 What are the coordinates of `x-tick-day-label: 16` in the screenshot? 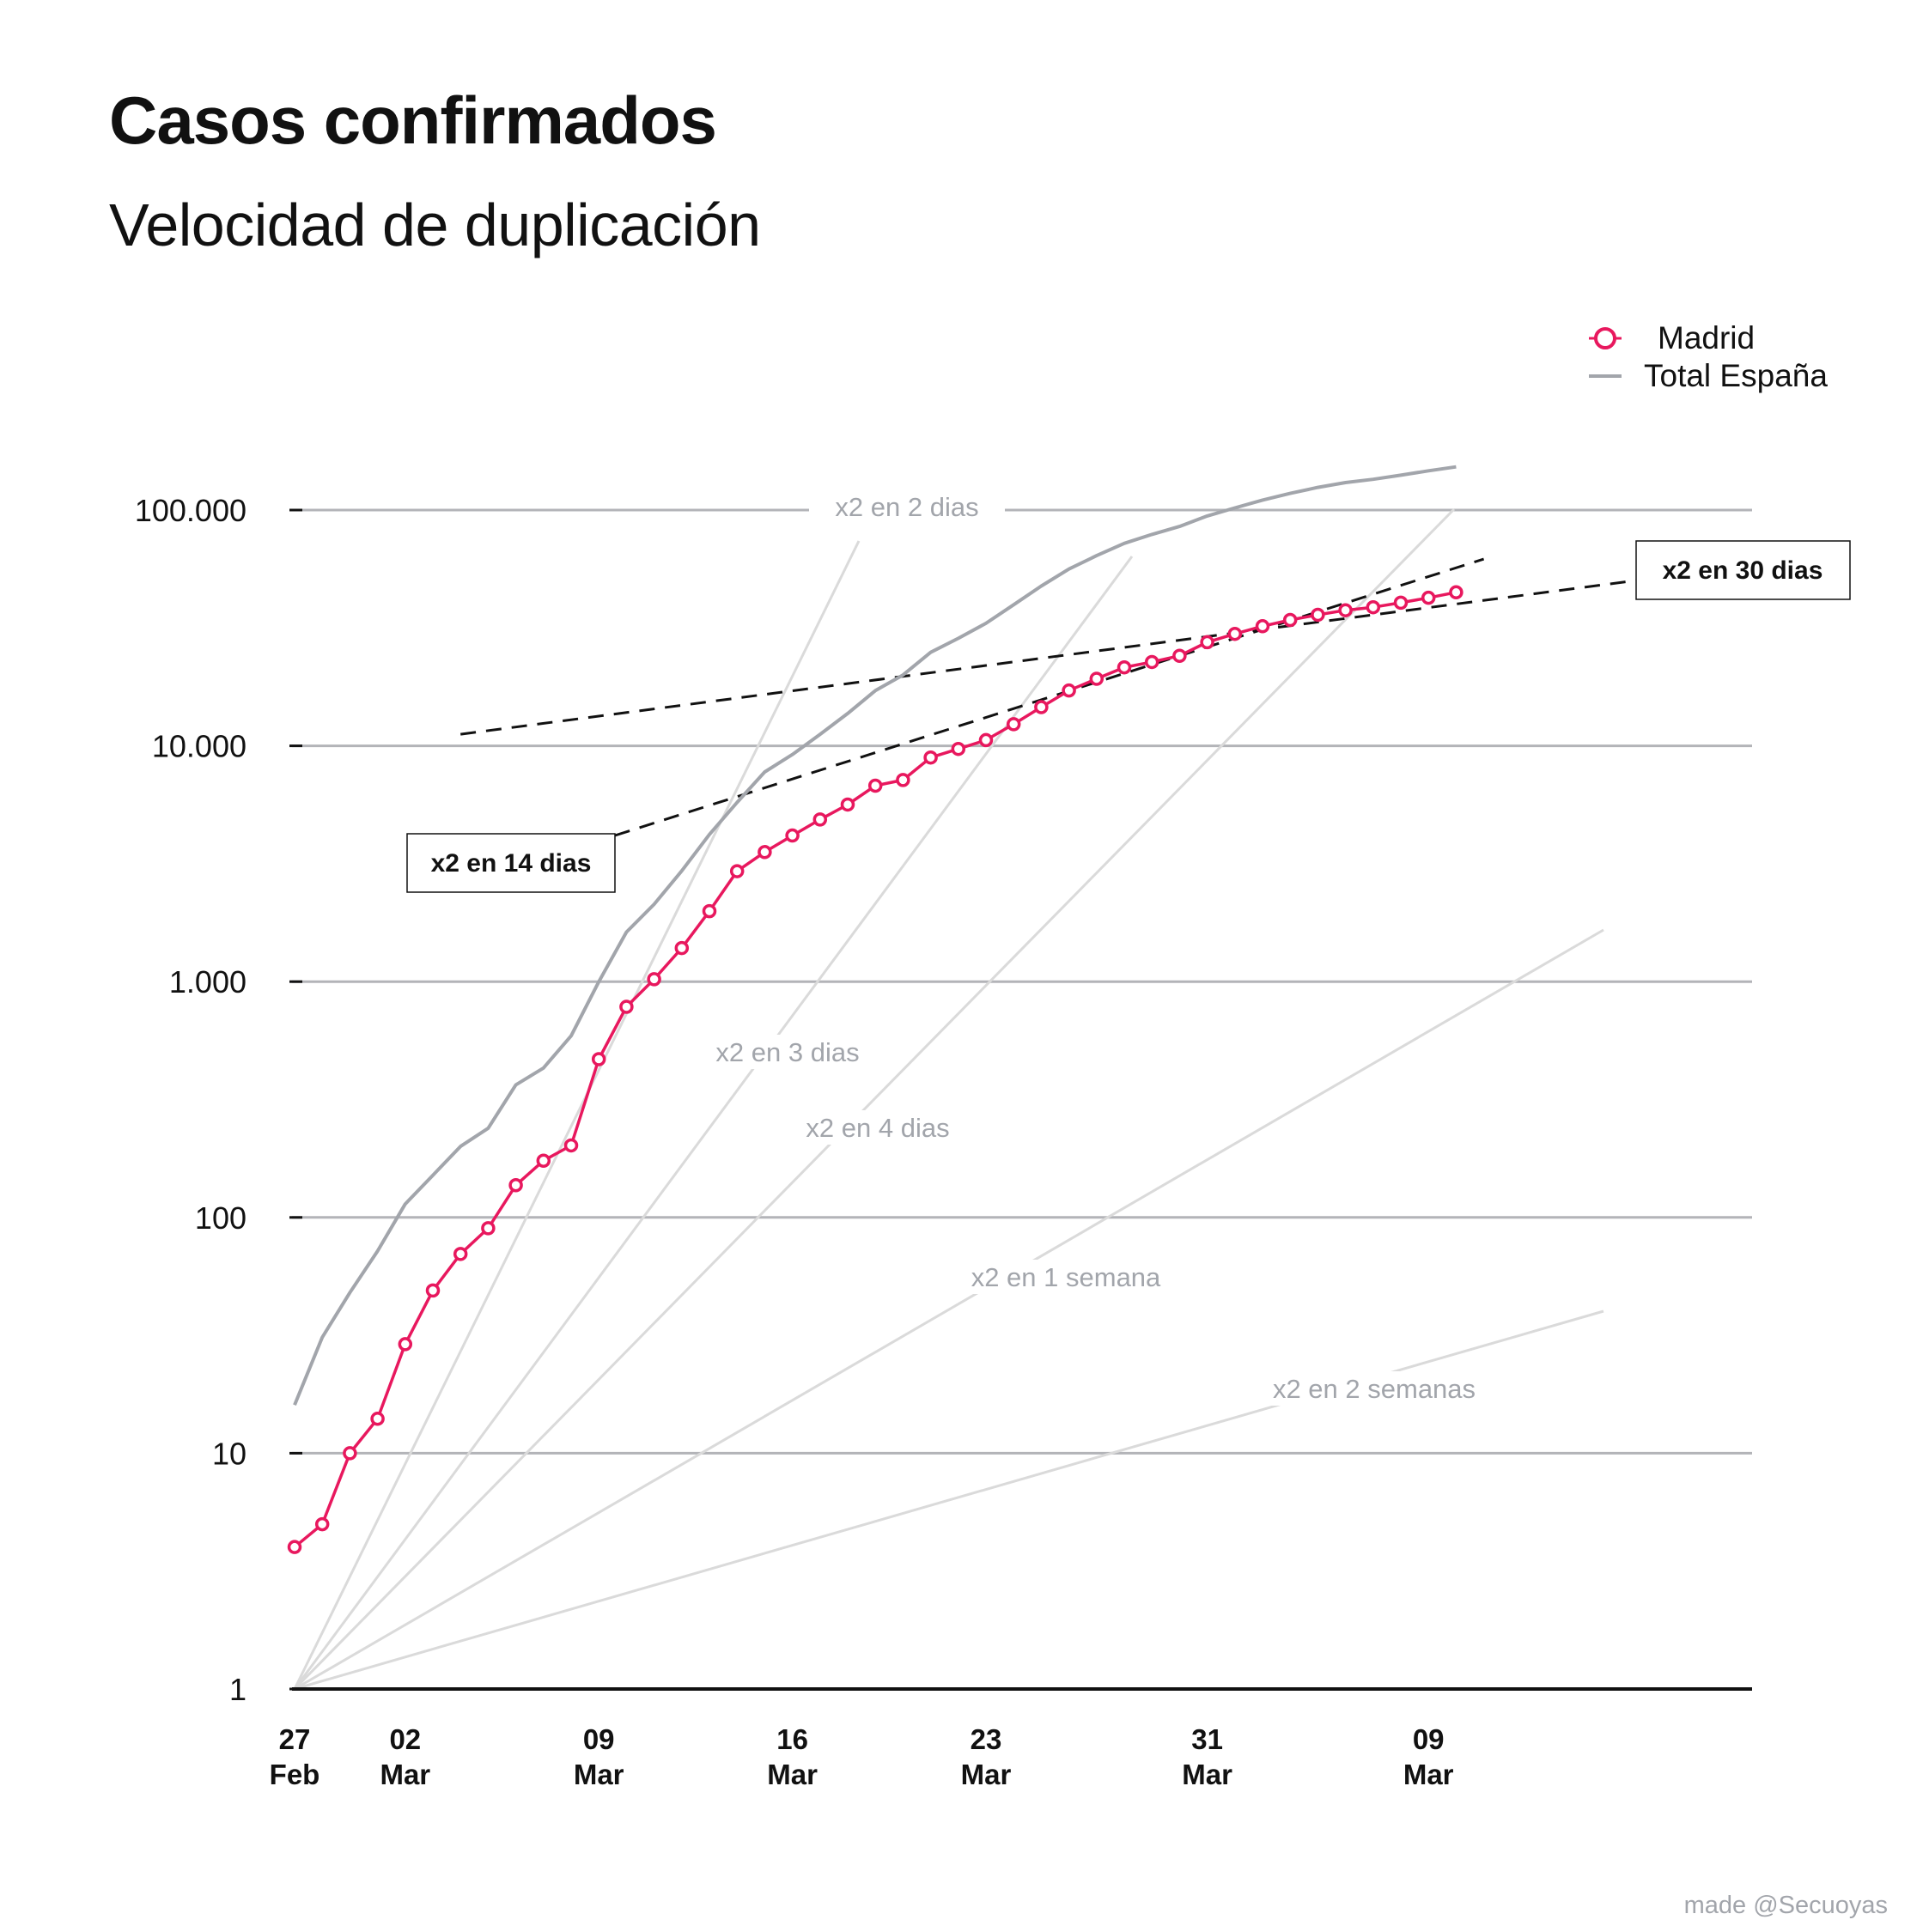 It's located at (792, 1739).